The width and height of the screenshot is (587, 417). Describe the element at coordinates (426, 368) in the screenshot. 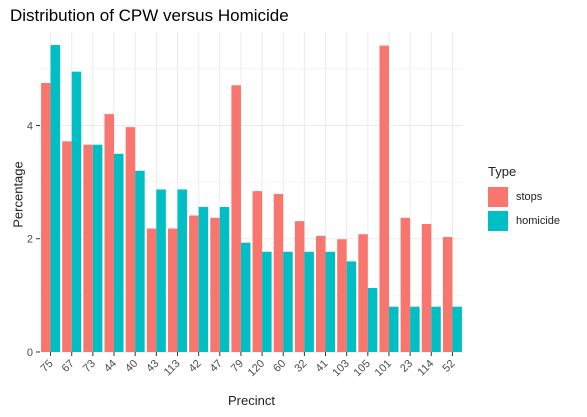

I see `x-tick-label: 114` at that location.